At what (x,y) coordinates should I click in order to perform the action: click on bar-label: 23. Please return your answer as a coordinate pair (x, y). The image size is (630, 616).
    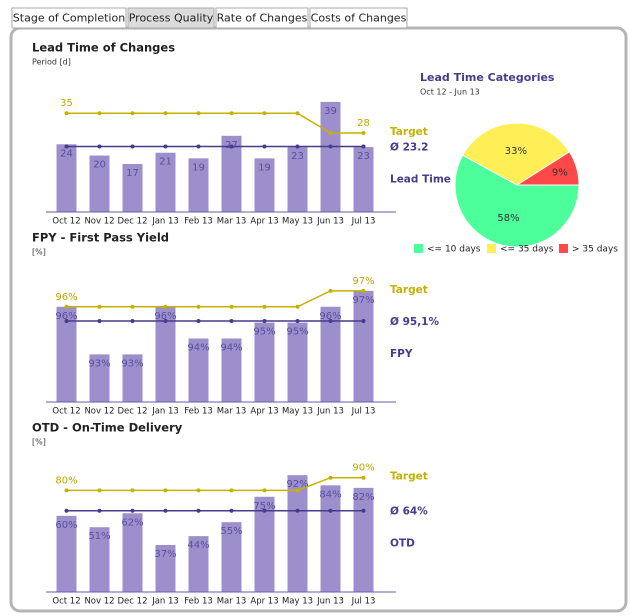
    Looking at the image, I should click on (363, 156).